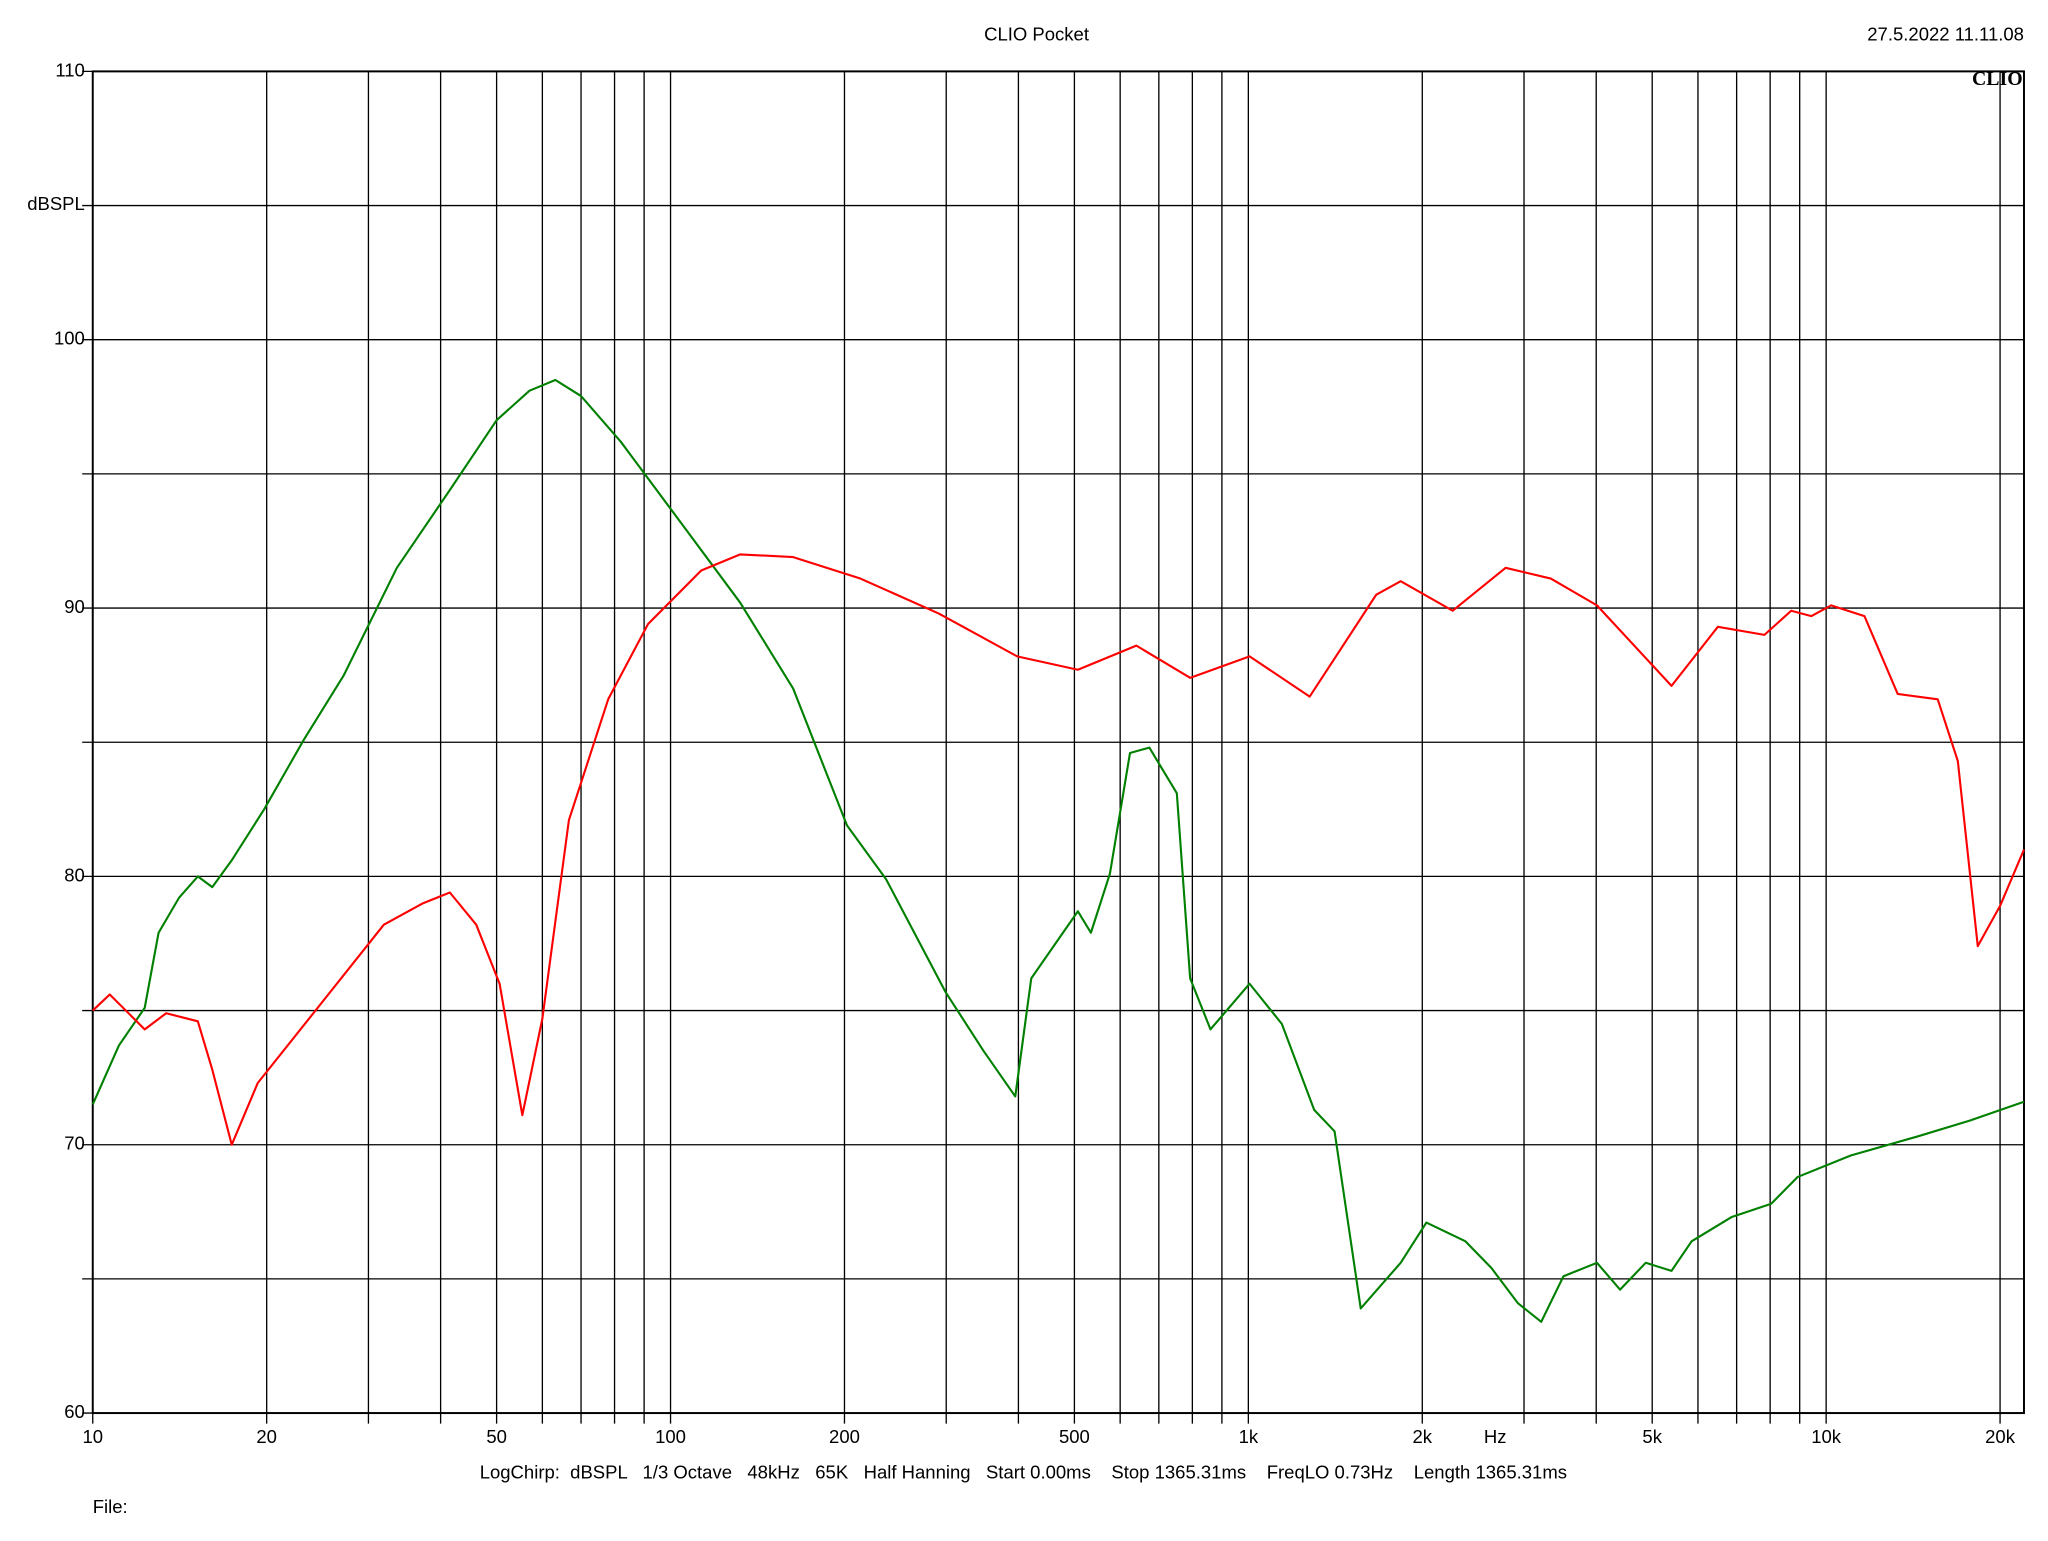 The image size is (2048, 1541). I want to click on y-tick-label: 90, so click(74, 606).